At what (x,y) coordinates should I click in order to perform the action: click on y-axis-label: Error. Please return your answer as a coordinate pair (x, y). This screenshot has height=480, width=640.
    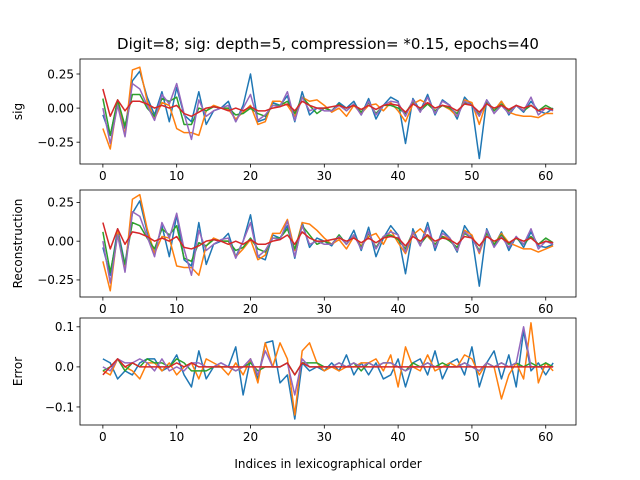
    Looking at the image, I should click on (18, 371).